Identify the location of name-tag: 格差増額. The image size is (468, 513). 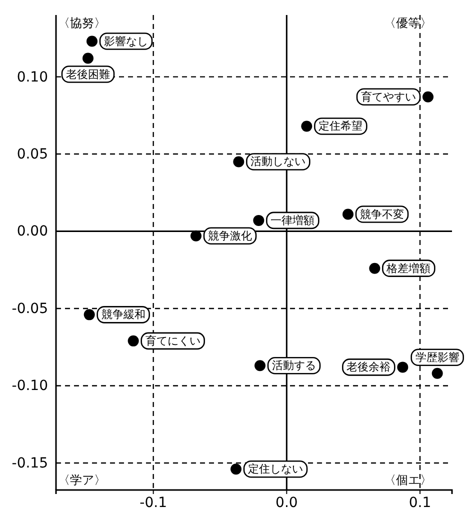
(409, 268).